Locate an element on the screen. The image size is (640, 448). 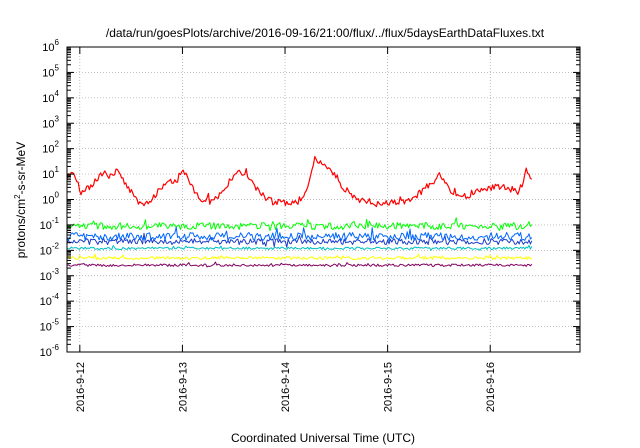
y-tick-label: 10⁵ is located at coordinates (50, 71).